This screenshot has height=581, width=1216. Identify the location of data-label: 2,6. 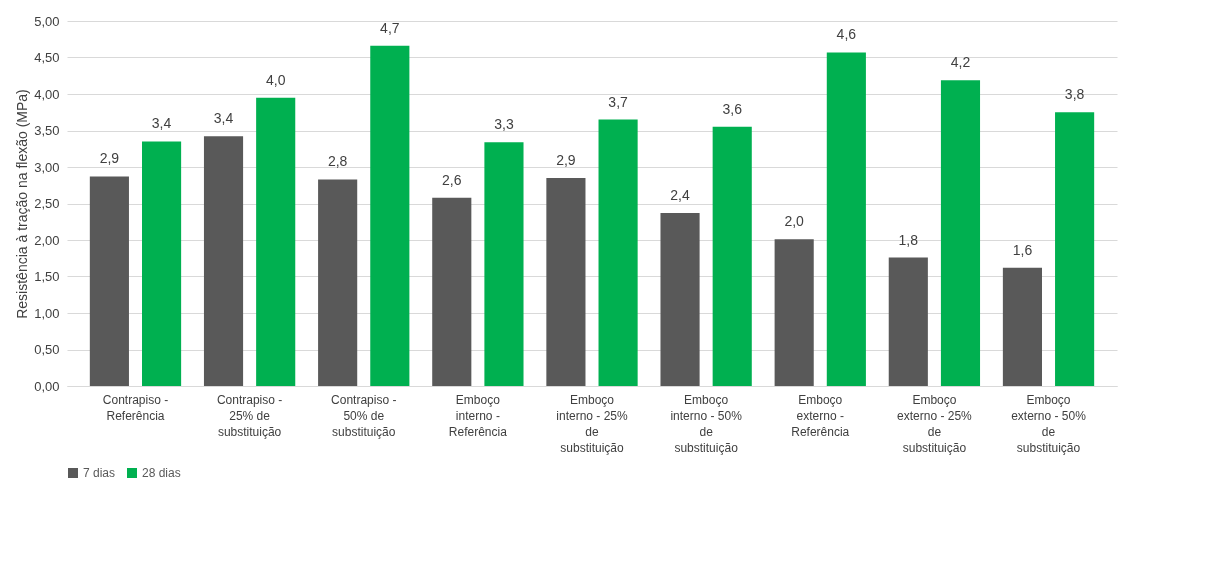
(452, 179).